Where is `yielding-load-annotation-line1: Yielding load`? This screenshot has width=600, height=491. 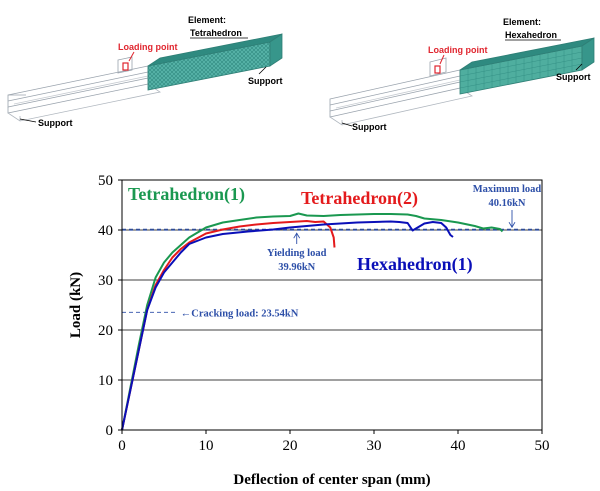 yielding-load-annotation-line1: Yielding load is located at coordinates (297, 253).